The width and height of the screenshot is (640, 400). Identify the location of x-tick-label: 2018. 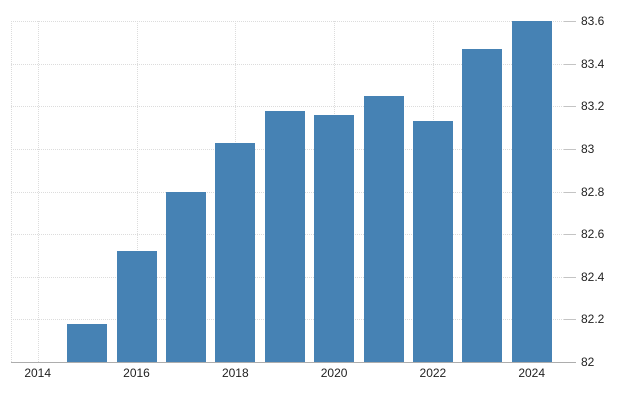
(235, 373).